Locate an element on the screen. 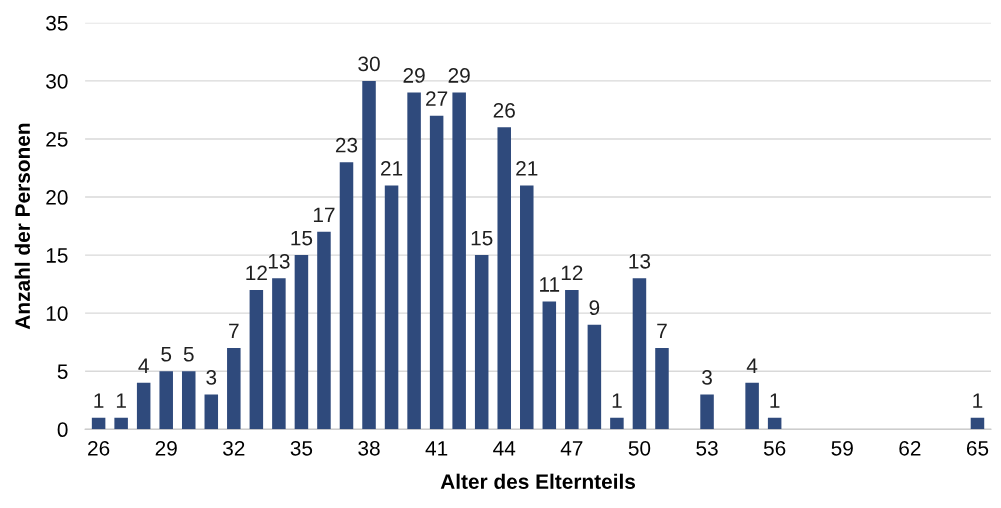 The image size is (1001, 508). y-tick-label: 10 is located at coordinates (57, 313).